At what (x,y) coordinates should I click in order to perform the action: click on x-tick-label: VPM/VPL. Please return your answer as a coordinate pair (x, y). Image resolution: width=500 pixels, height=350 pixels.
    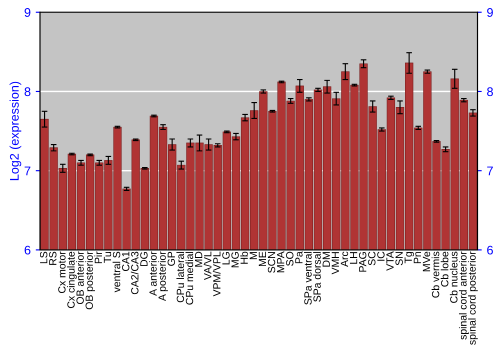
    Looking at the image, I should click on (216, 274).